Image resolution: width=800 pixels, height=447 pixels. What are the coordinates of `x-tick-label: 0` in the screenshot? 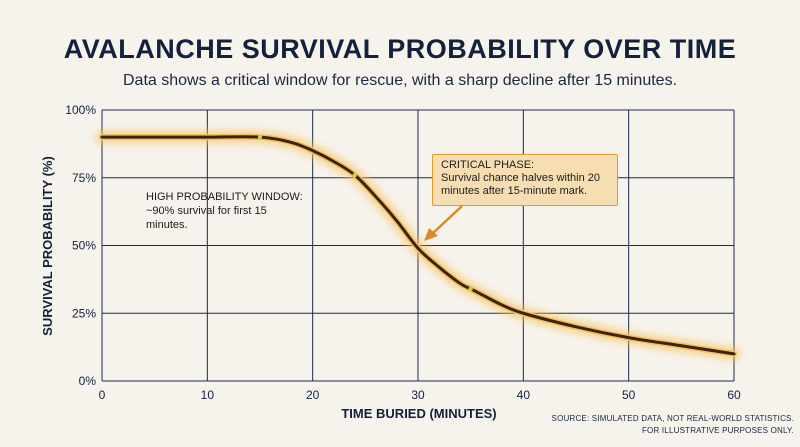 It's located at (102, 395).